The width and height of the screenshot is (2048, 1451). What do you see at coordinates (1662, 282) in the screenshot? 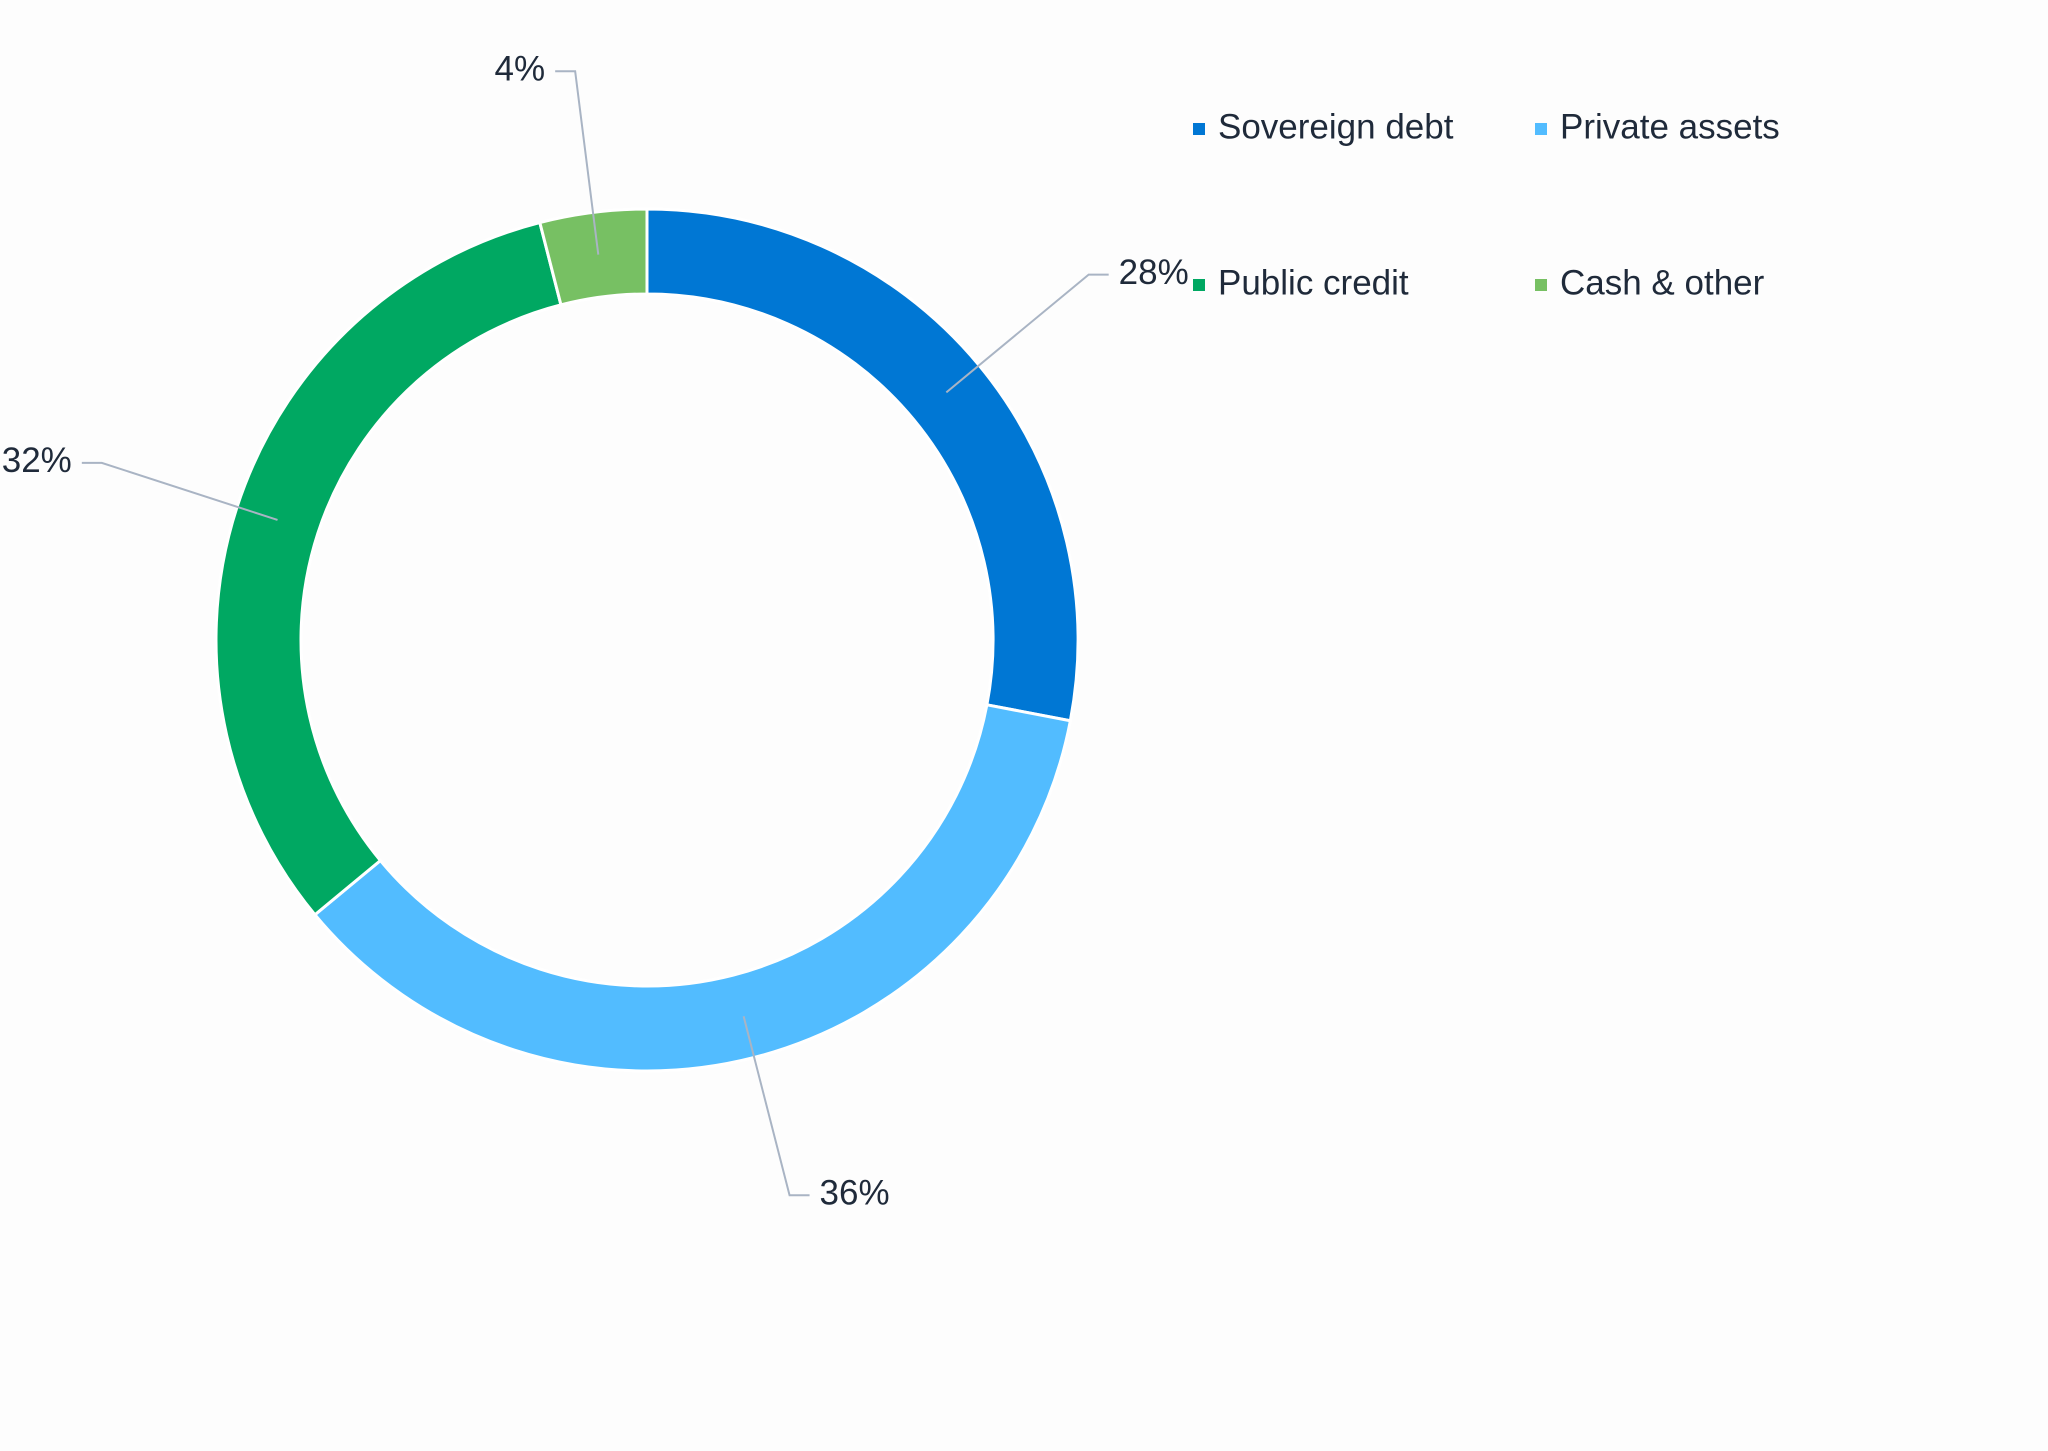
I see `legend-label: Cash & other` at bounding box center [1662, 282].